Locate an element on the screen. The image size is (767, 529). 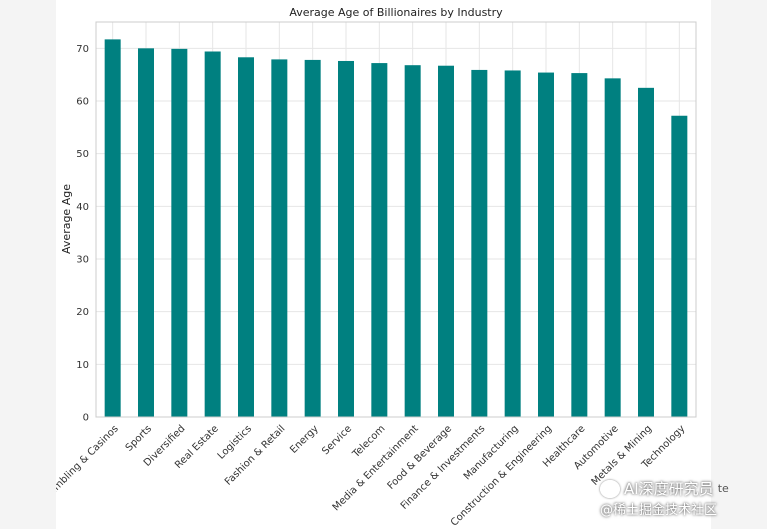
y-tick-label: 30 is located at coordinates (82, 260).